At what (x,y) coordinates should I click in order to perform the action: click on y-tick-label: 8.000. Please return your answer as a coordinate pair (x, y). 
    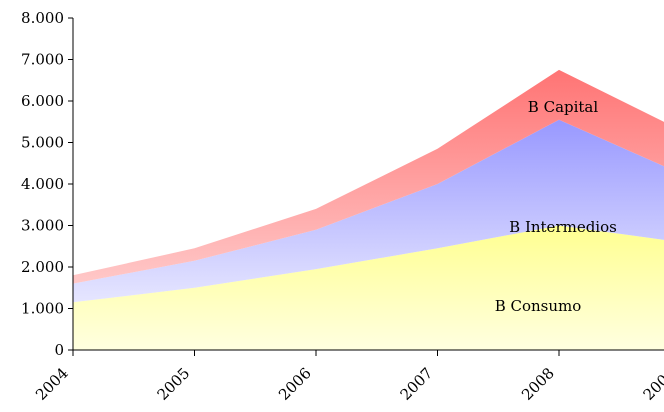
    Looking at the image, I should click on (42, 18).